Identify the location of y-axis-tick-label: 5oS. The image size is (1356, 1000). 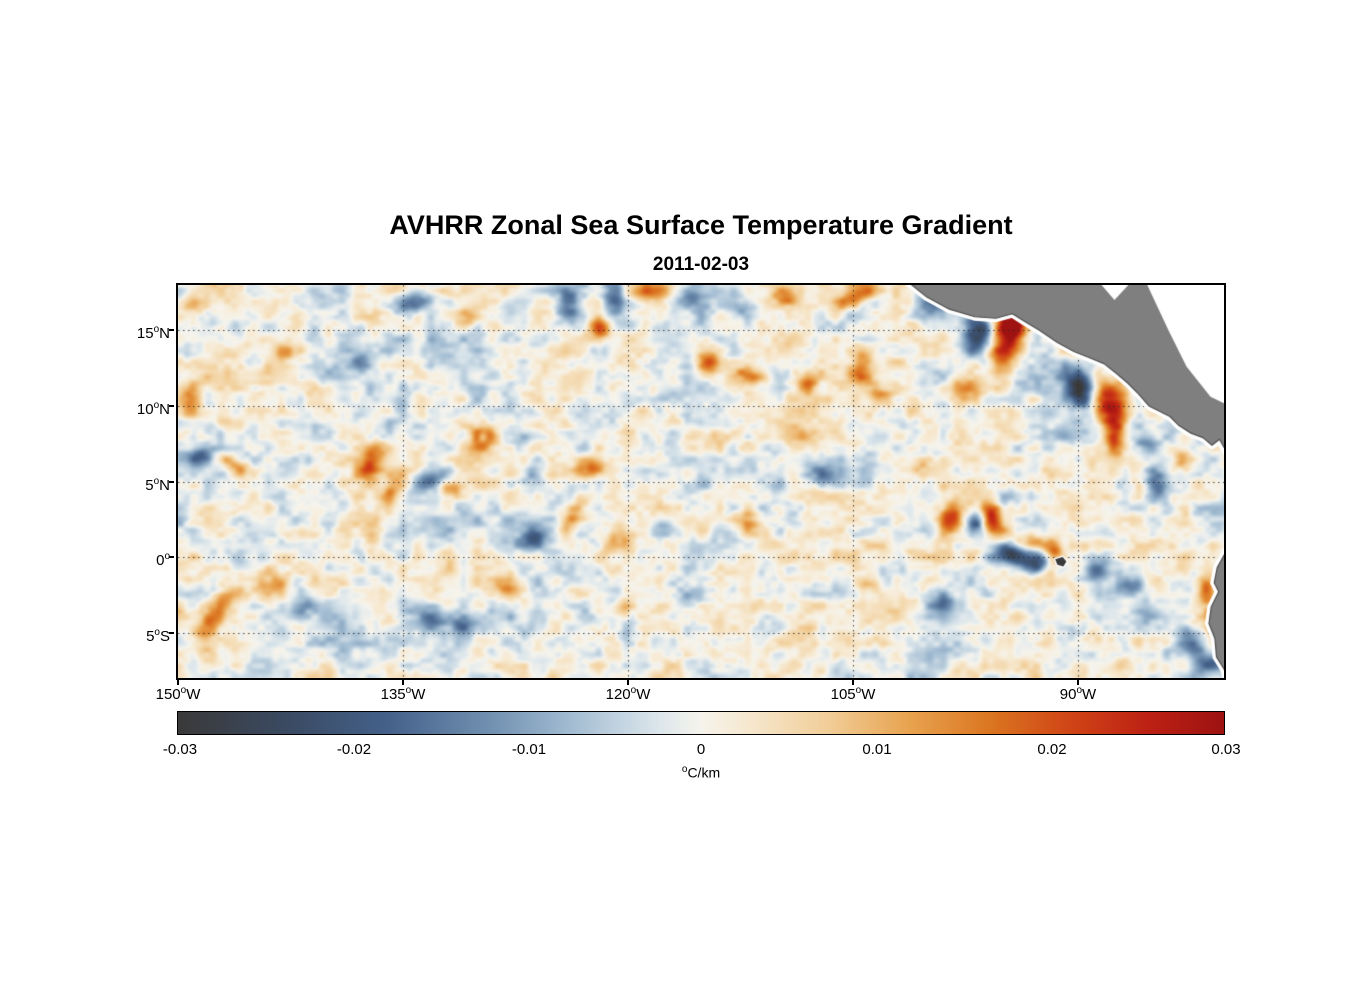
(135, 634).